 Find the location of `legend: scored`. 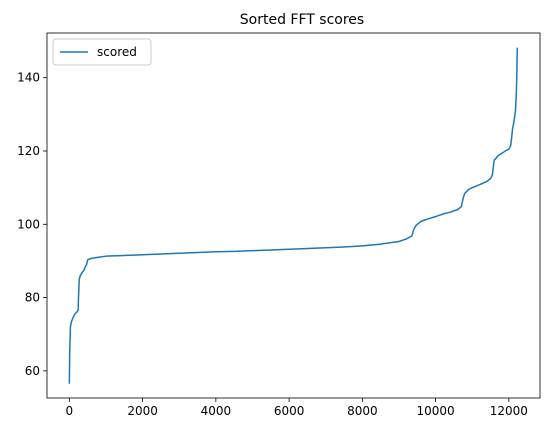

legend: scored is located at coordinates (102, 52).